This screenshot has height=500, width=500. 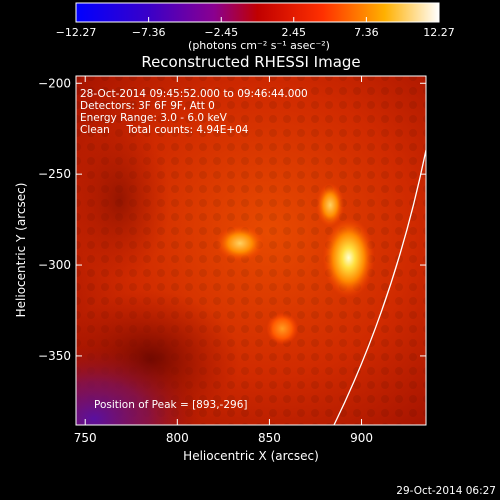 I want to click on colorbar-tick-label: −7.36, so click(x=149, y=32).